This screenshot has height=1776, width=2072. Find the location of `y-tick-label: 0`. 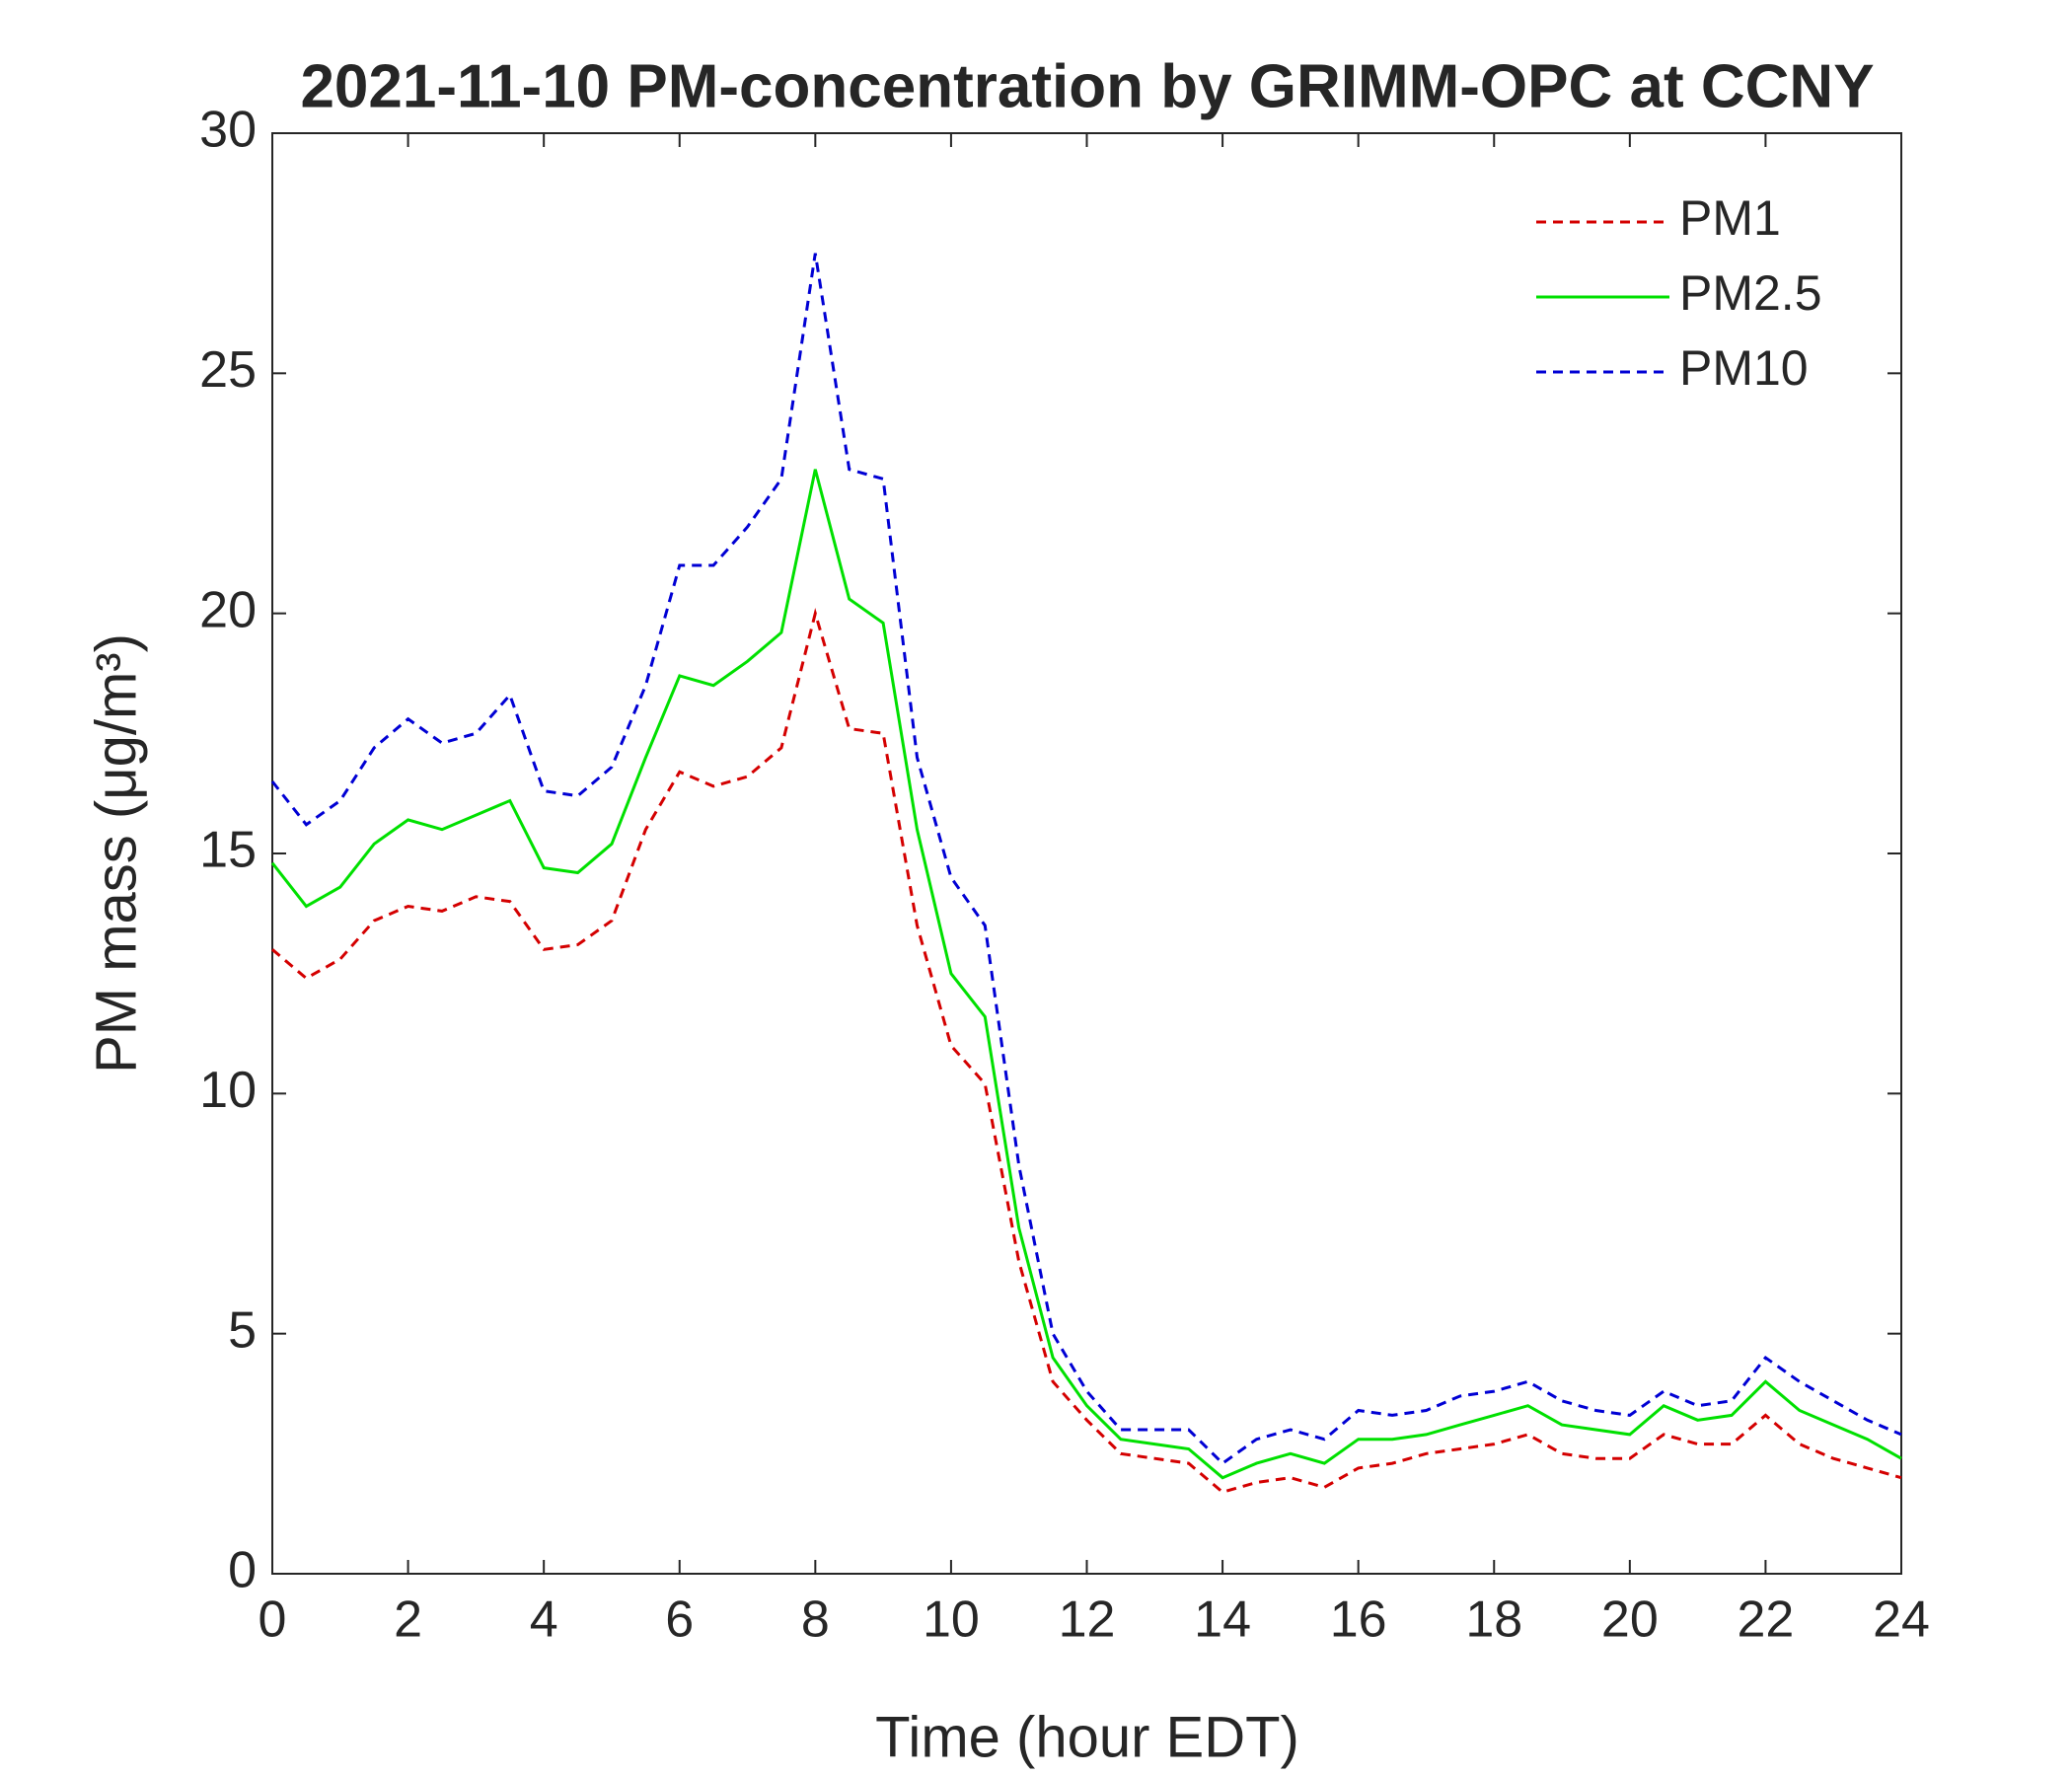

y-tick-label: 0 is located at coordinates (243, 1571).